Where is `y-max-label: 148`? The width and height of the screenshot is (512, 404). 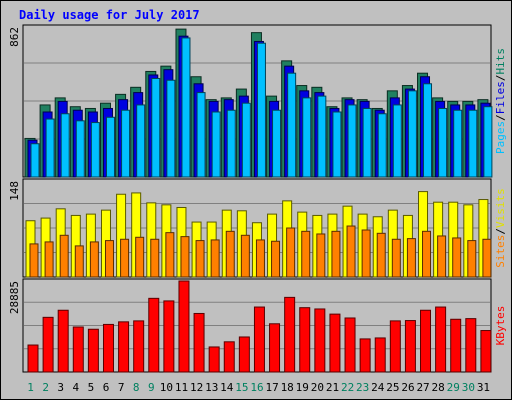 y-max-label: 148 is located at coordinates (14, 191).